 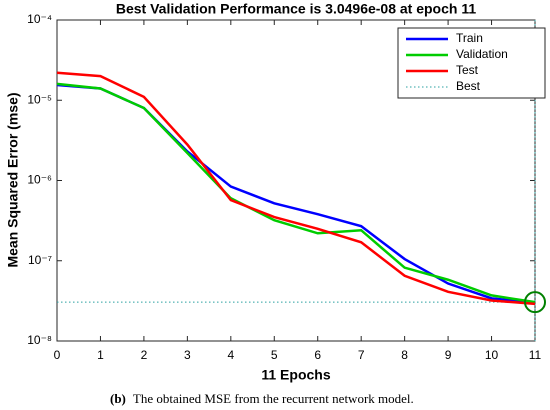 I want to click on y-tick-label: 10⁻⁴, so click(x=39, y=19).